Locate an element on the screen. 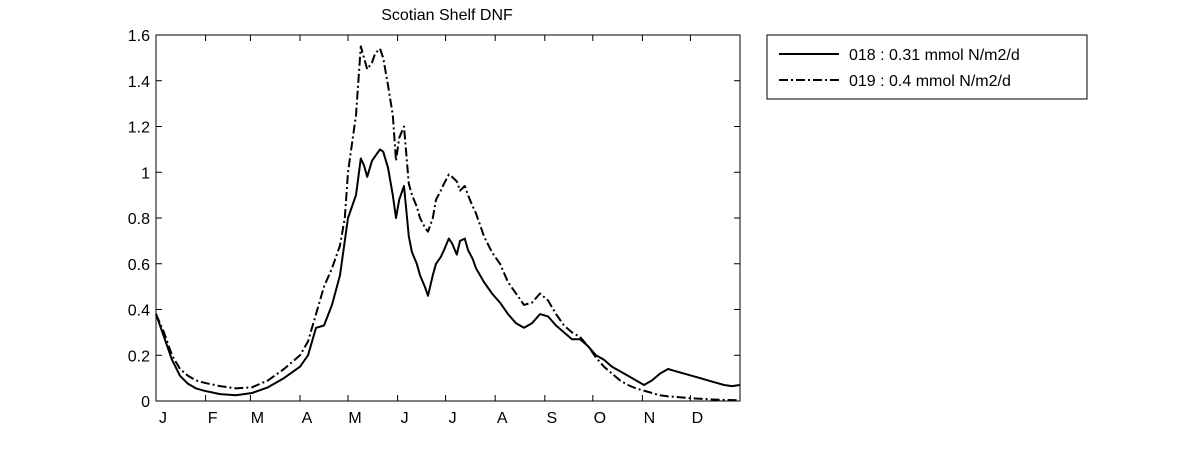 The image size is (1200, 450). legend-label-1: 018 : 0.31 mmol N/m2/d is located at coordinates (934, 55).